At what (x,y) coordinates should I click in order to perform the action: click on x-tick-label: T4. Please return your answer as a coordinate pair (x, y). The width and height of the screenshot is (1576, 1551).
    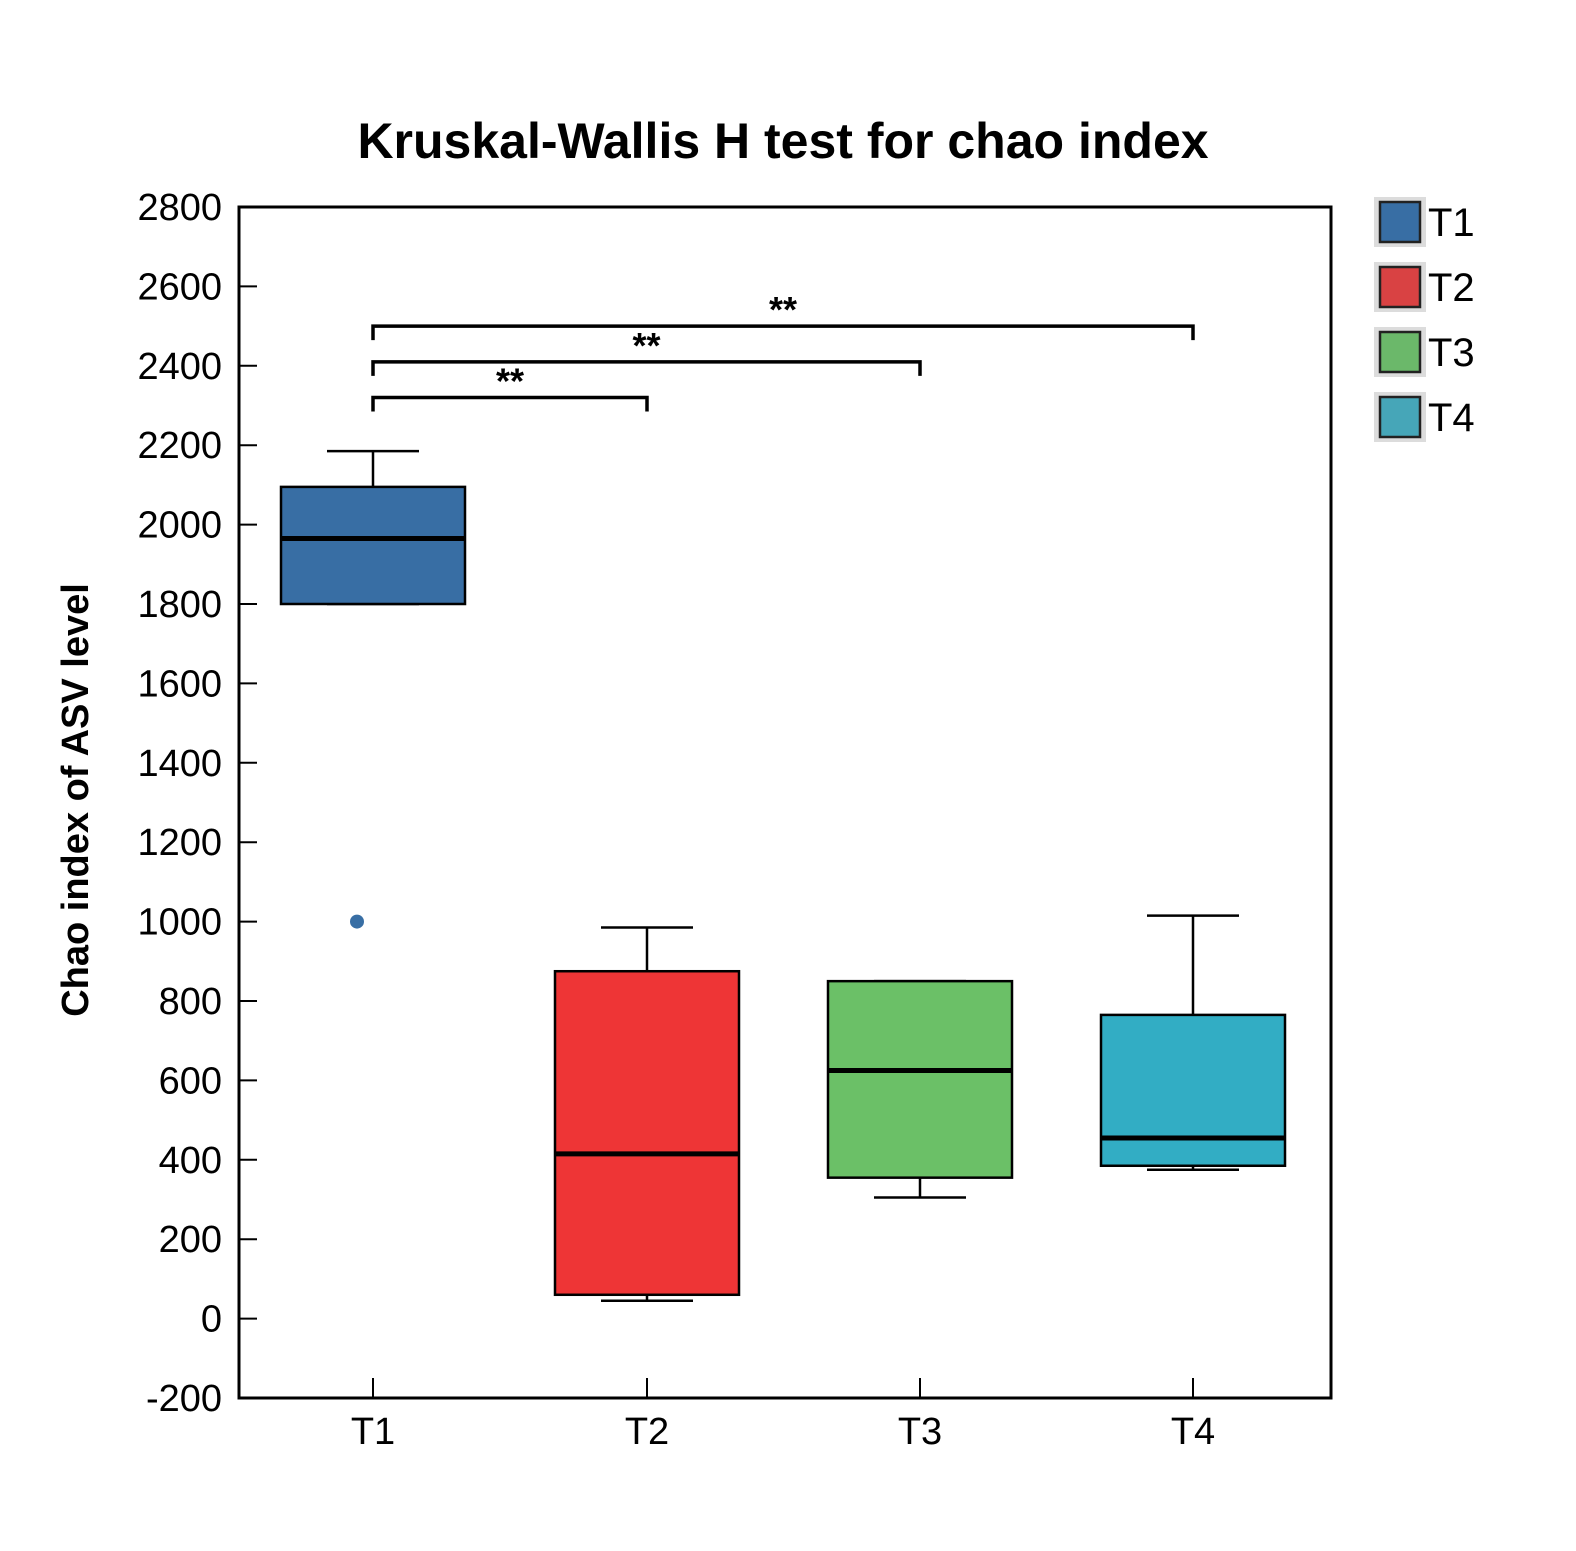
    Looking at the image, I should click on (1193, 1432).